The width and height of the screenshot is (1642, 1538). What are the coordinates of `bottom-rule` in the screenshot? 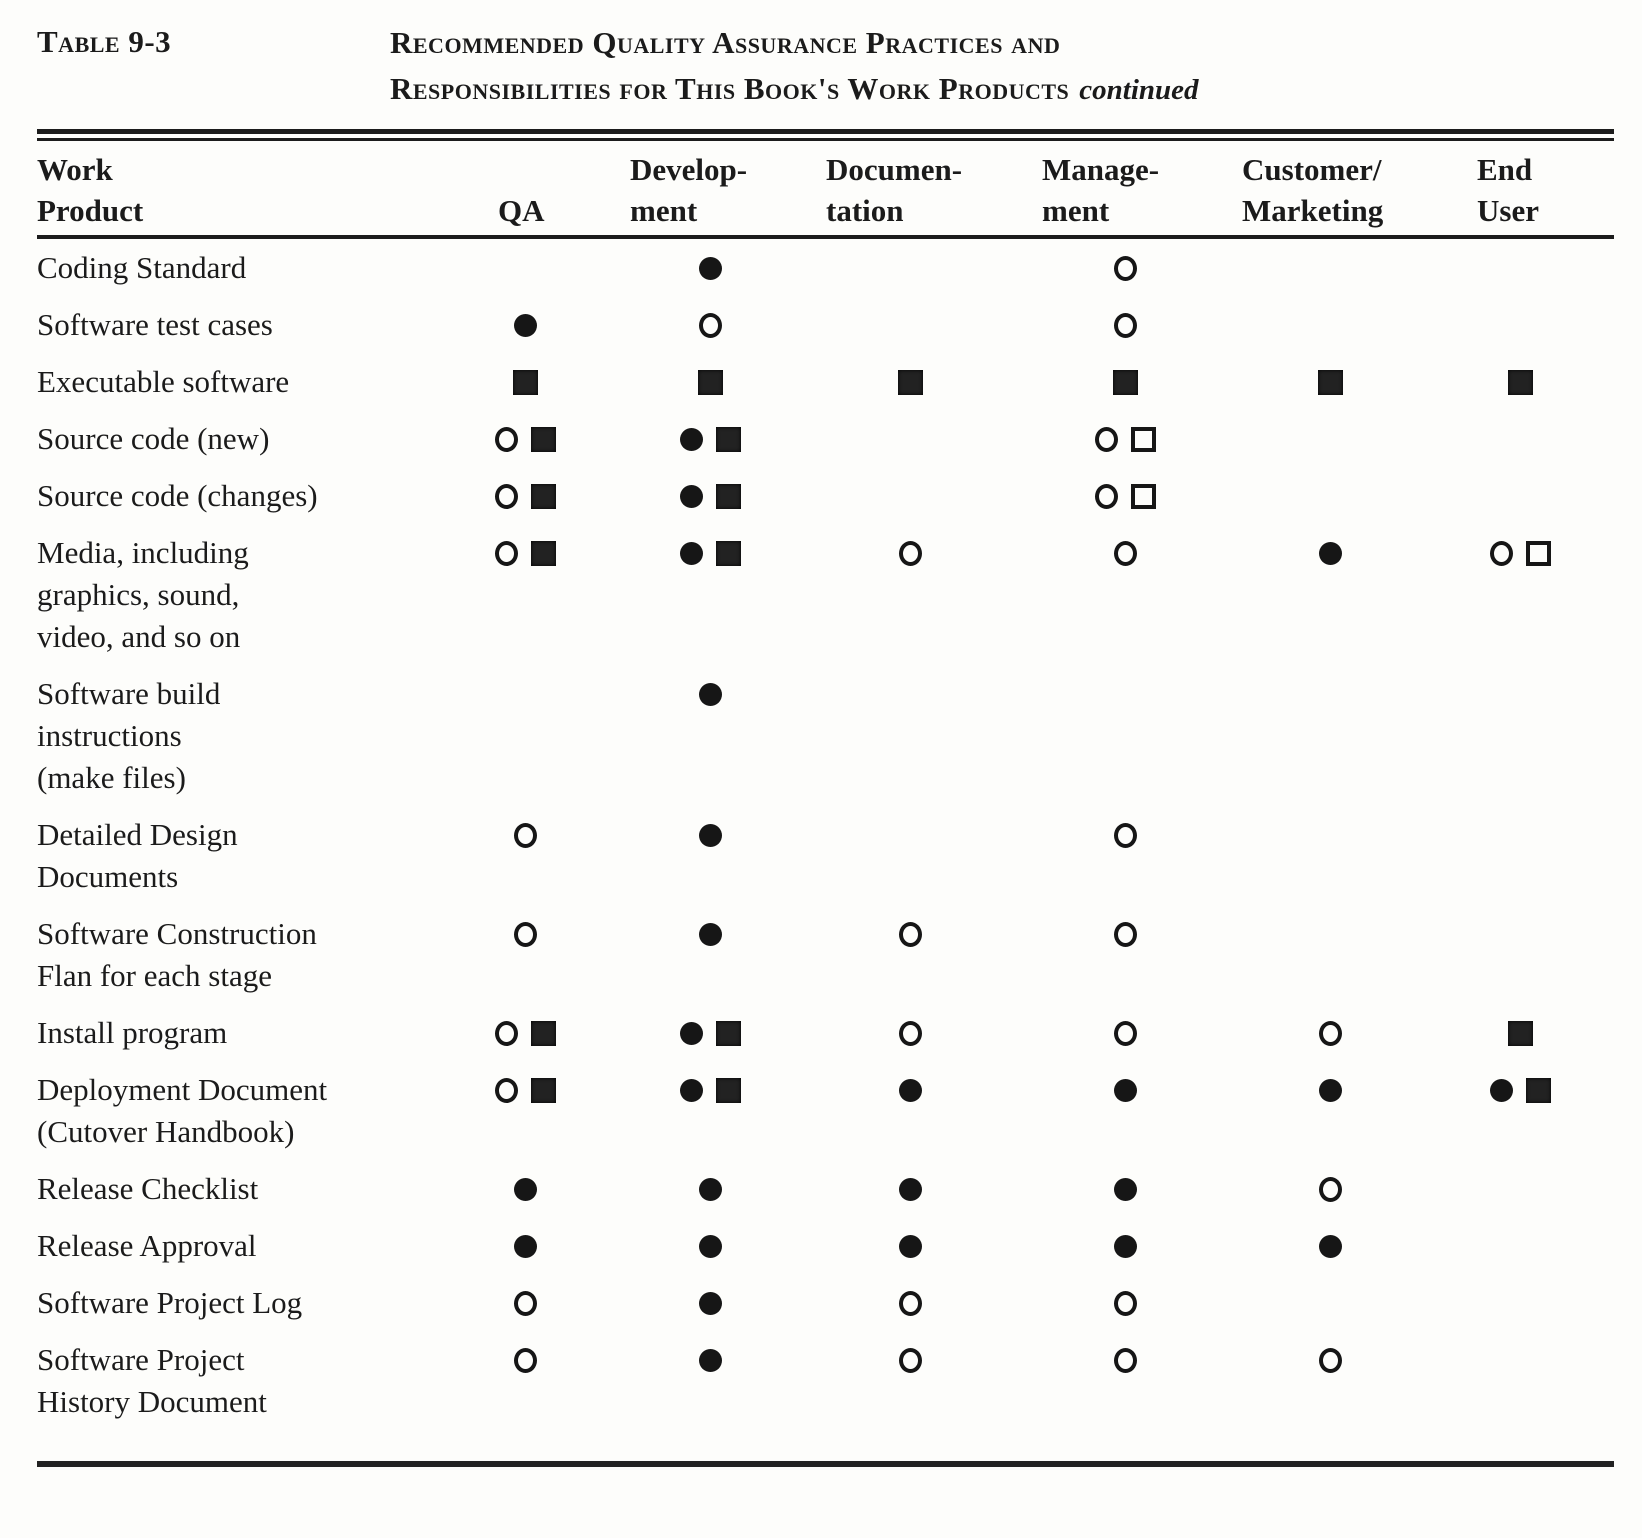 It's located at (825, 1464).